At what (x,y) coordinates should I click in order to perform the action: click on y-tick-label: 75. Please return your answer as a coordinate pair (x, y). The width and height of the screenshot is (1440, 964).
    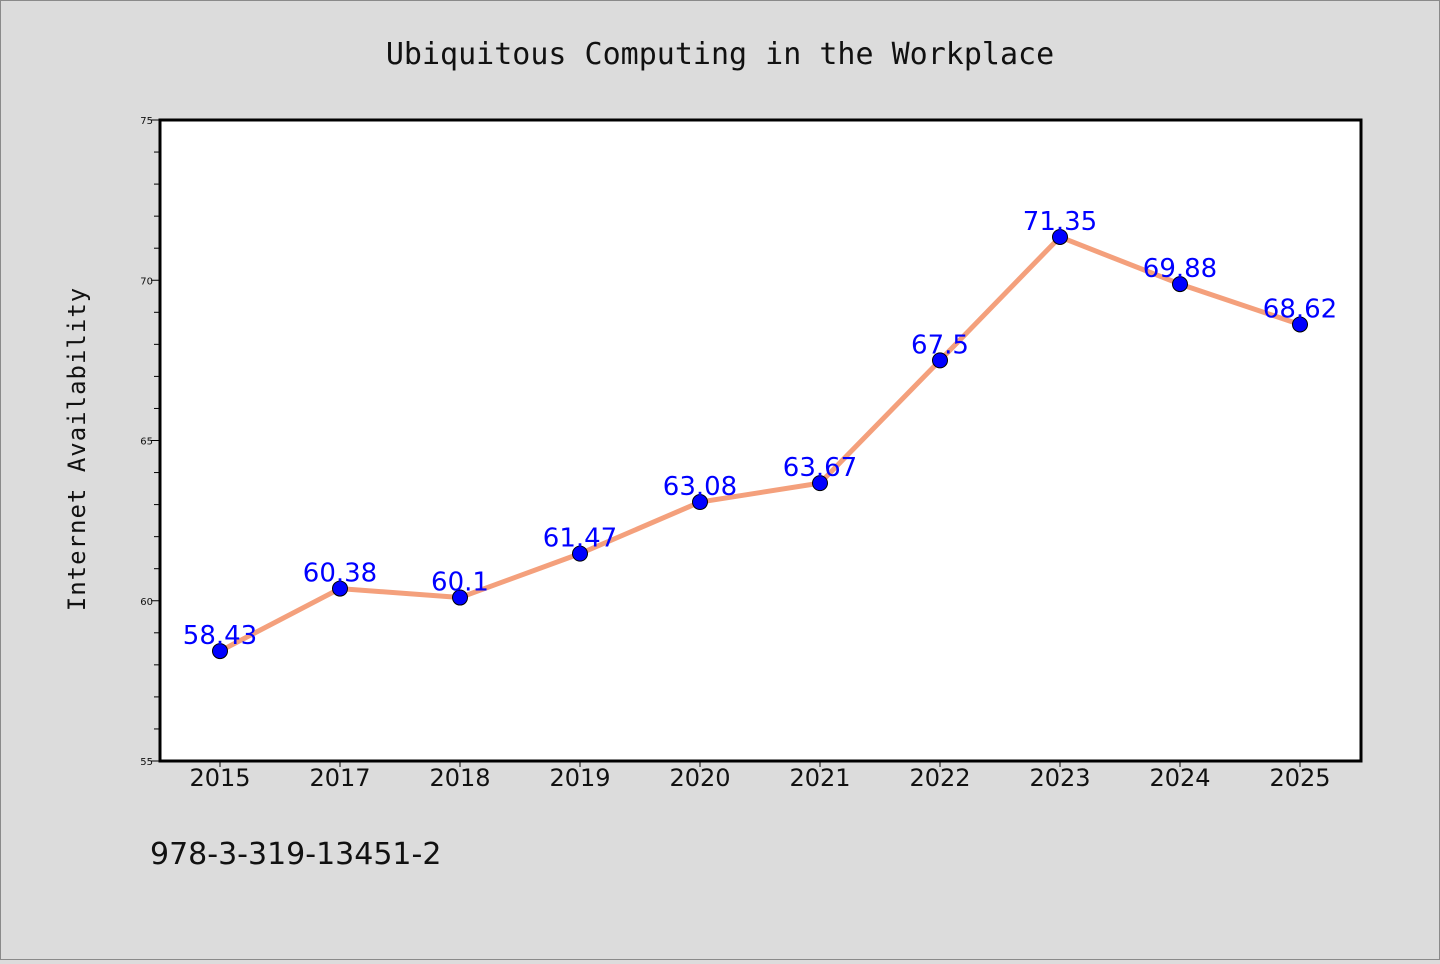
    Looking at the image, I should click on (146, 121).